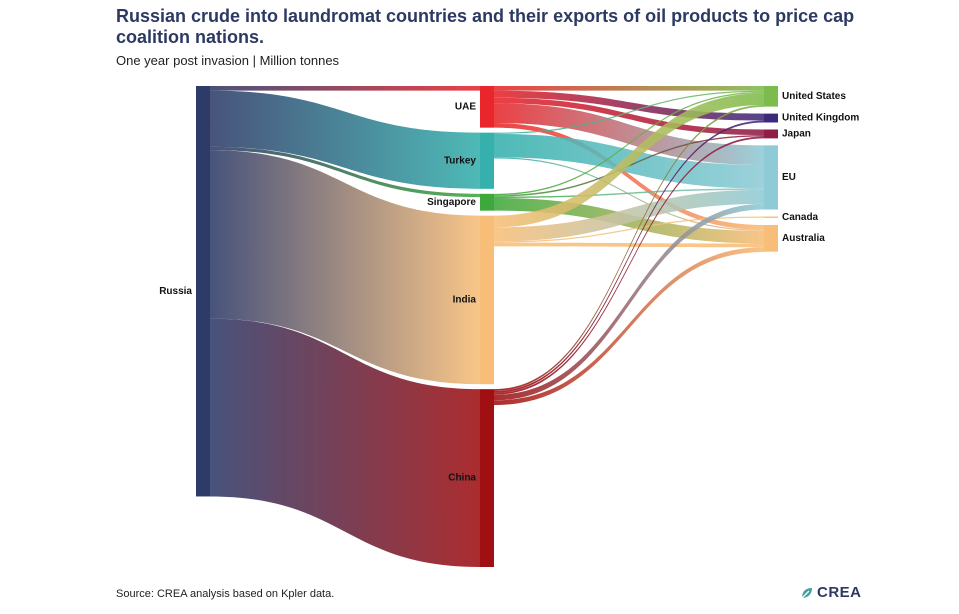 This screenshot has width=959, height=614. I want to click on node-india, so click(487, 300).